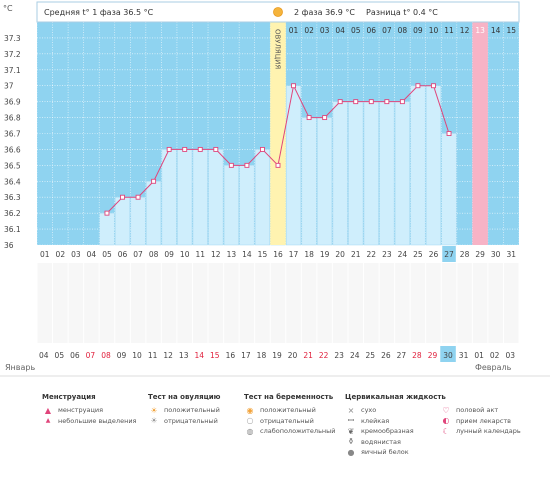 The width and height of the screenshot is (550, 478). I want to click on phase2-day-label: 04, so click(340, 30).